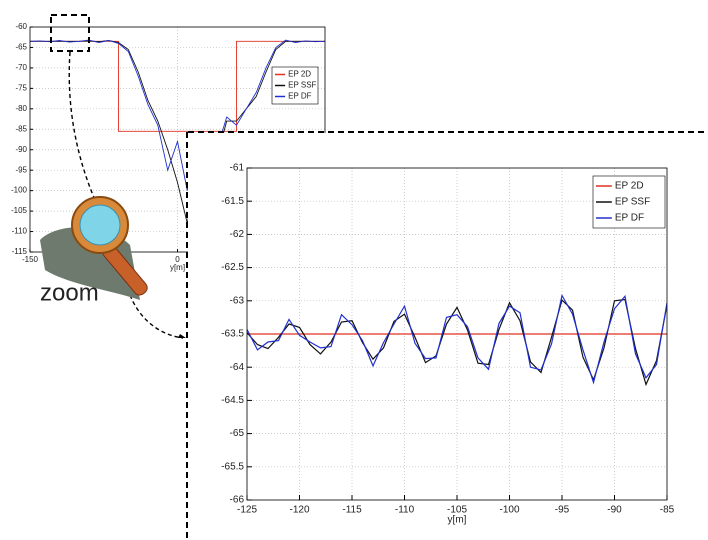  I want to click on x-tick-label: -120, so click(299, 510).